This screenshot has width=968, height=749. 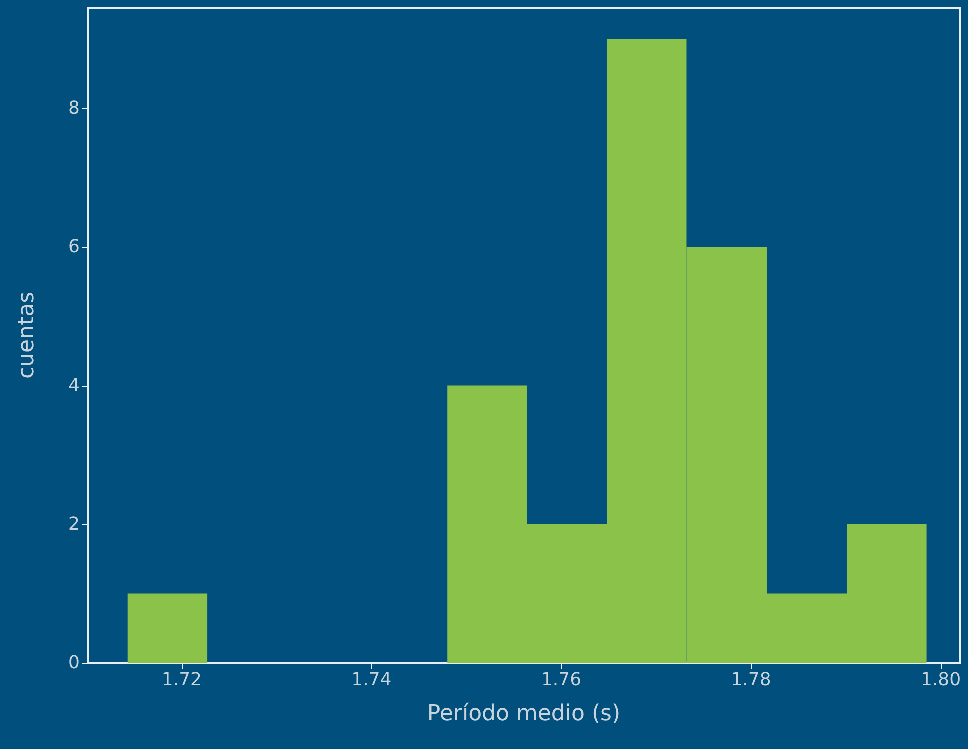 I want to click on x-tick-label: 1.80, so click(x=941, y=680).